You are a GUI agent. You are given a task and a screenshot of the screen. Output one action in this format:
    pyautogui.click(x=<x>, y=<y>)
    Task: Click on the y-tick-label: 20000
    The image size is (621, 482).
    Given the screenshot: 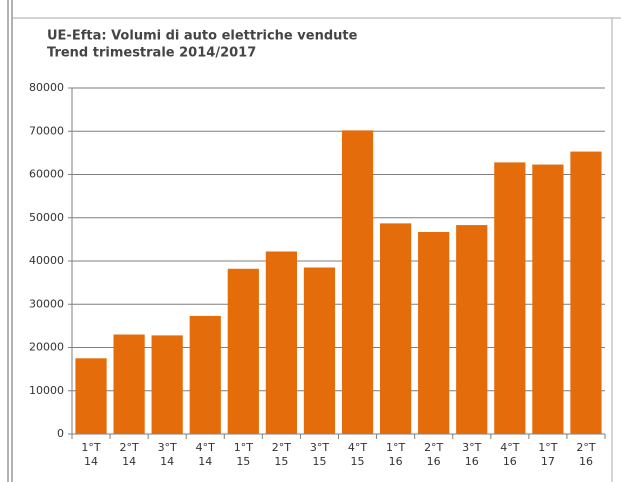 What is the action you would take?
    pyautogui.click(x=46, y=347)
    